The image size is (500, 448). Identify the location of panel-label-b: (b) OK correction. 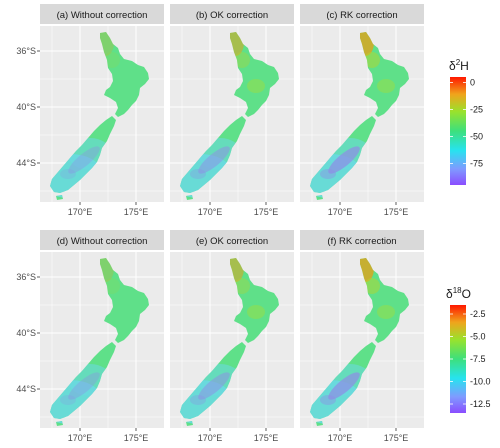
(232, 15).